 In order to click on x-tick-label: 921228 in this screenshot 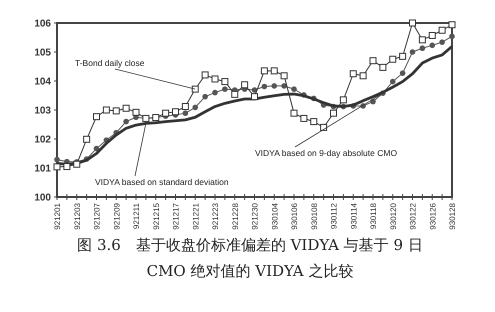, I will do `click(235, 216)`.